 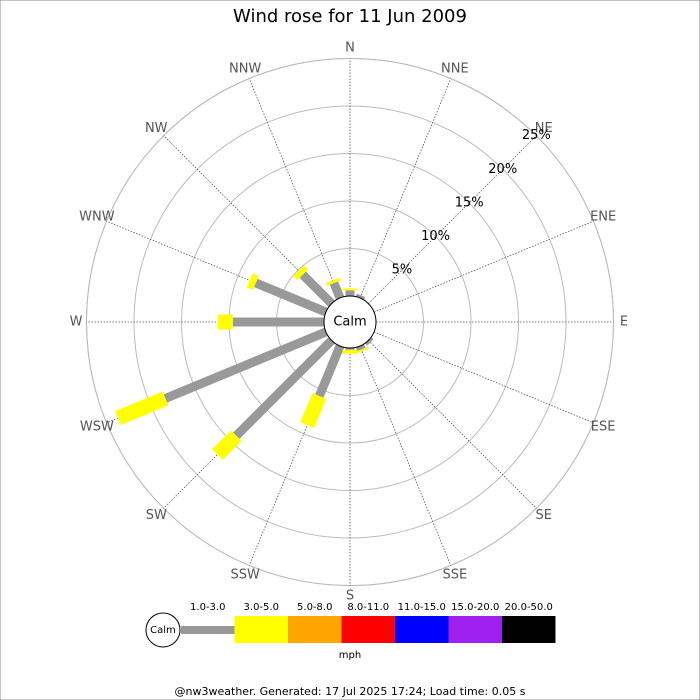 What do you see at coordinates (368, 607) in the screenshot?
I see `legend-label: 8.0-11.0` at bounding box center [368, 607].